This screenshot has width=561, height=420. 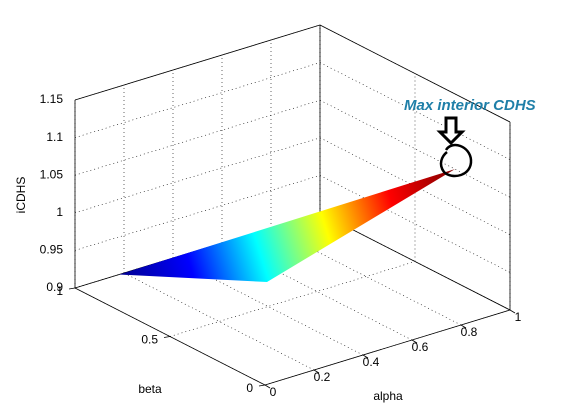 I want to click on annotation: Max interior CDHS, so click(x=470, y=105).